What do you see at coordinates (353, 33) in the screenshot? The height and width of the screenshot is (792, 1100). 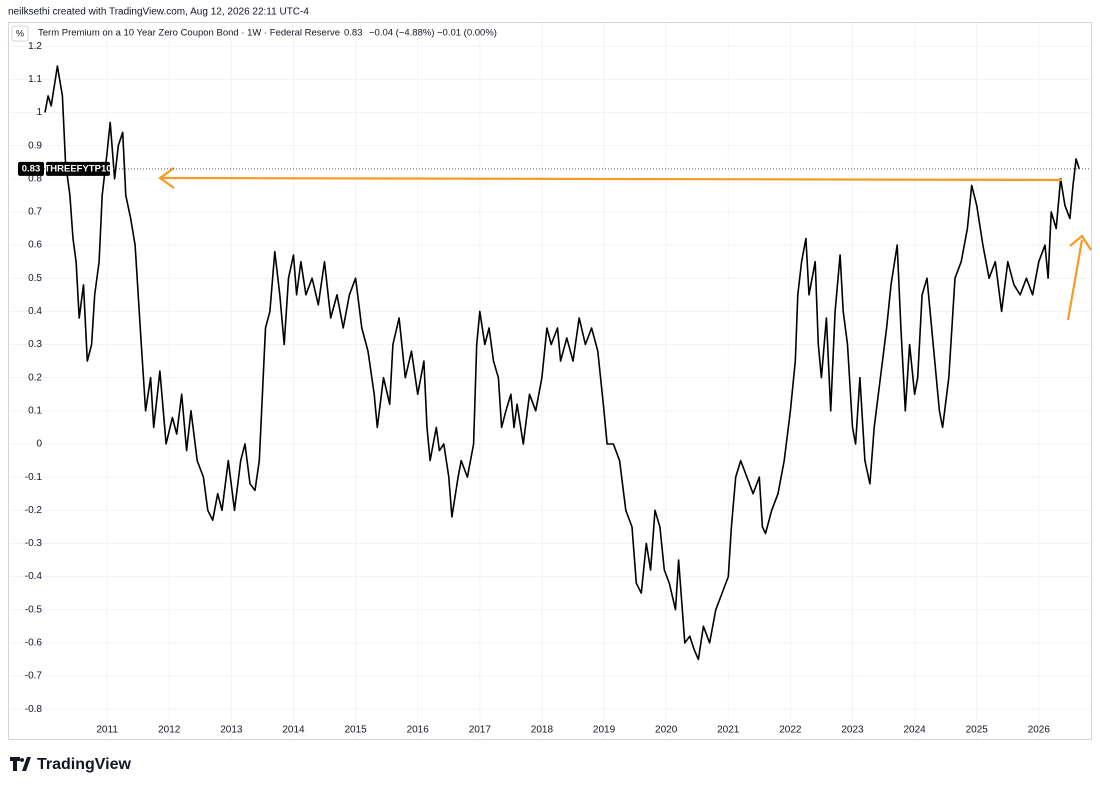 I see `legend-last: 0.83` at bounding box center [353, 33].